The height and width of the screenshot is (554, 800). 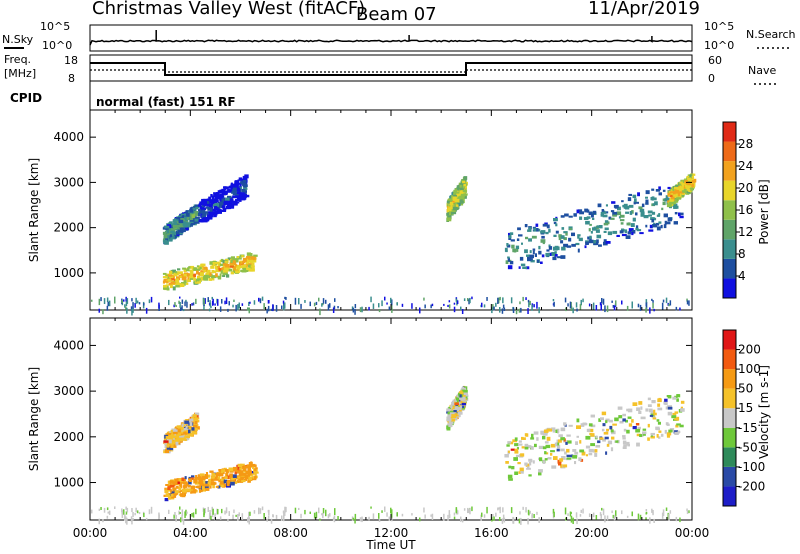 I want to click on y-tick-label: 2000, so click(x=68, y=228).